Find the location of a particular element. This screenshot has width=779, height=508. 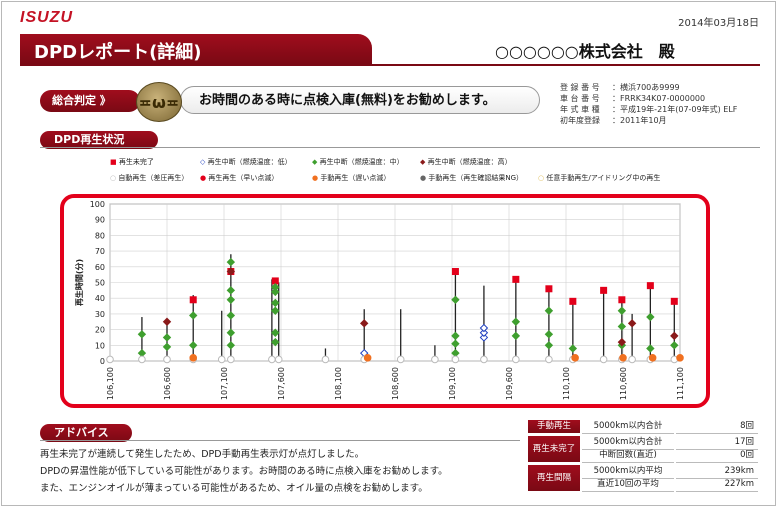

stats-value: 8回 is located at coordinates (717, 427).